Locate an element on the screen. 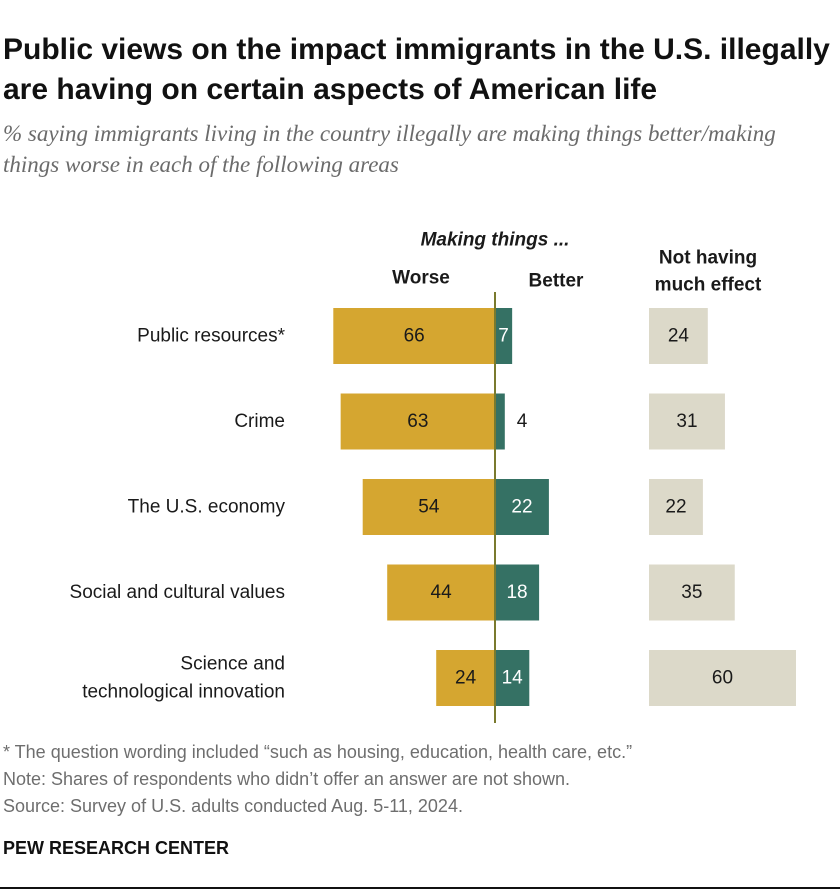  value-label-neutral: 22 is located at coordinates (675, 507).